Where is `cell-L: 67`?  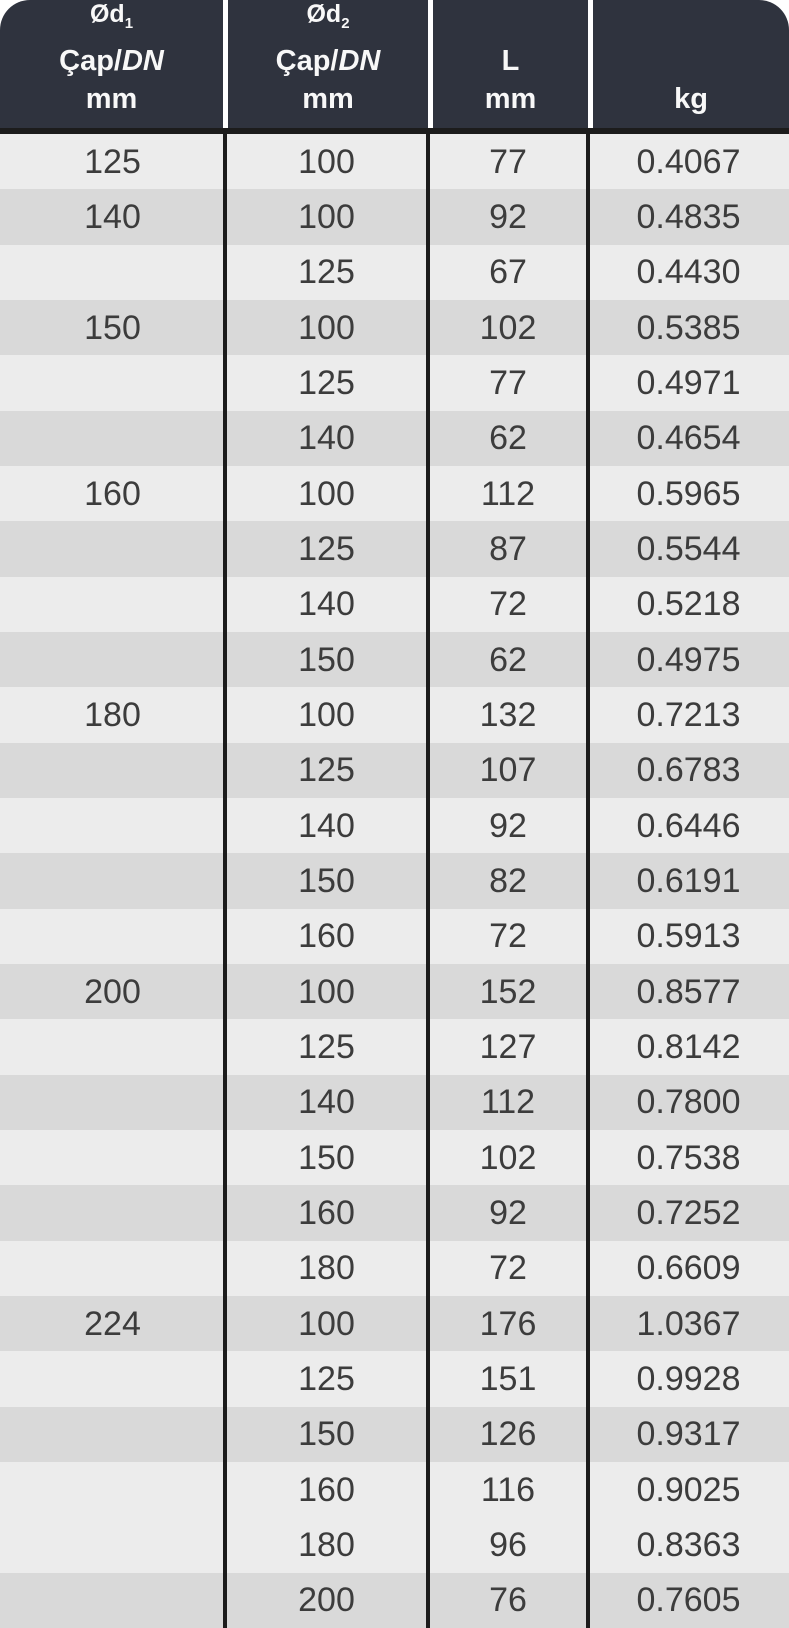 cell-L: 67 is located at coordinates (508, 272).